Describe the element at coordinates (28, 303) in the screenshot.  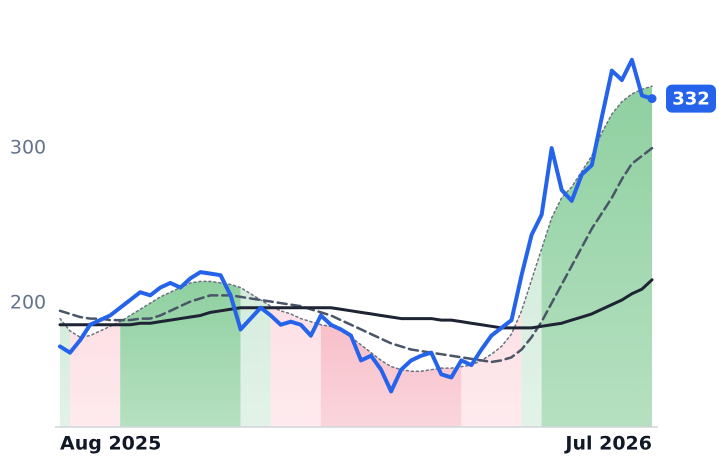
I see `y-tick-label: 200` at that location.